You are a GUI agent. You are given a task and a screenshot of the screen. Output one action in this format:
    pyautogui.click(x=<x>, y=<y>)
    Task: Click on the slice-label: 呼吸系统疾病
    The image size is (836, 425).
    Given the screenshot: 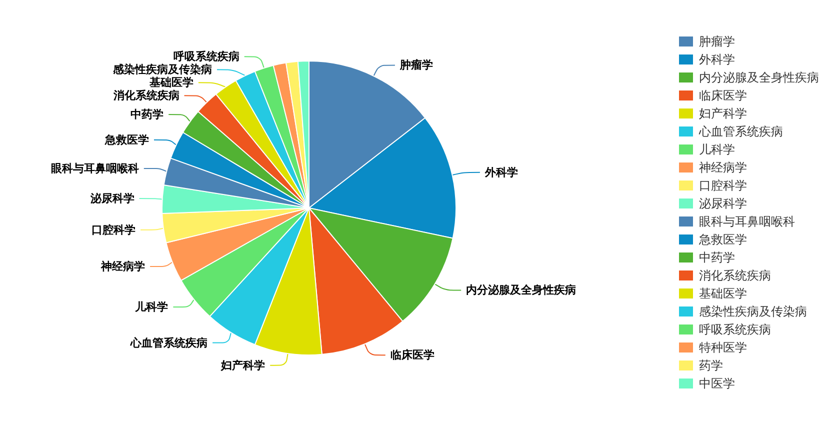 What is the action you would take?
    pyautogui.click(x=206, y=57)
    